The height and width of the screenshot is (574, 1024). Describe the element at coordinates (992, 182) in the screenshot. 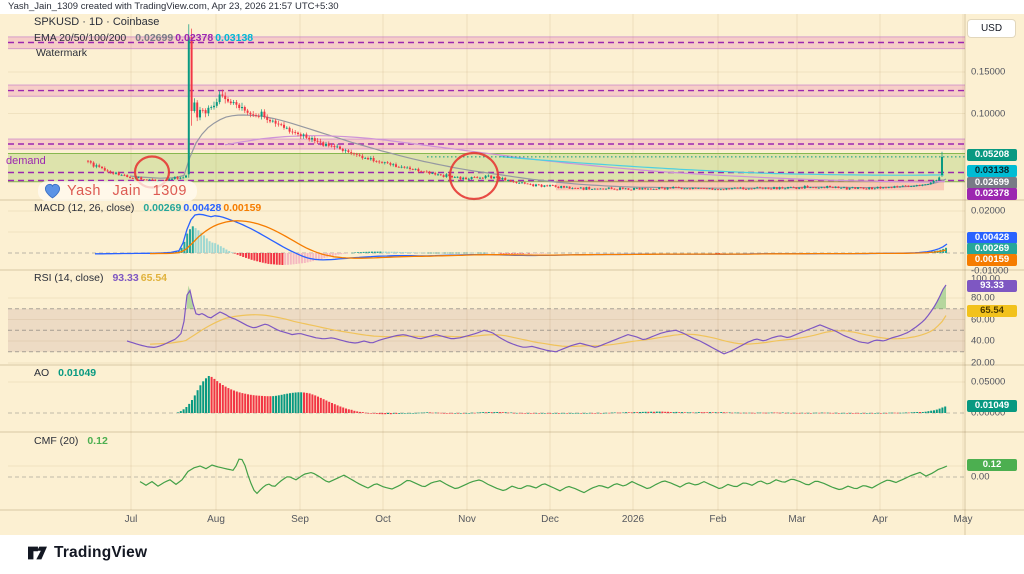

I see `price-badge: 0.02699` at that location.